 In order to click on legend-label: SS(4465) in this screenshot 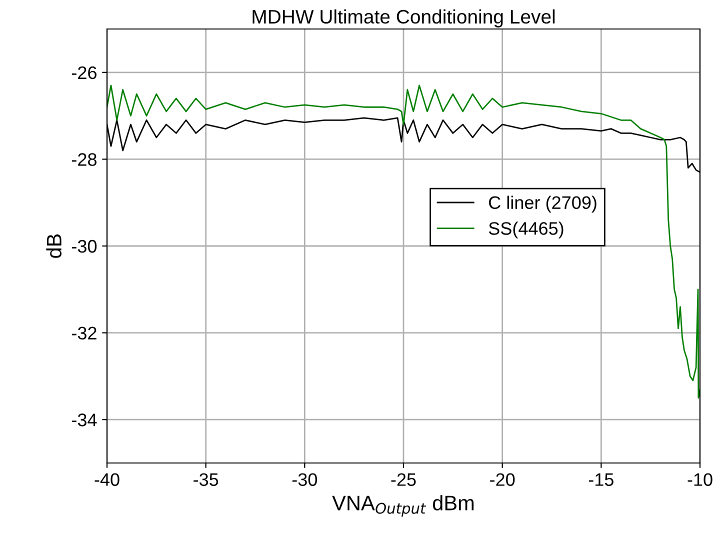, I will do `click(526, 230)`.